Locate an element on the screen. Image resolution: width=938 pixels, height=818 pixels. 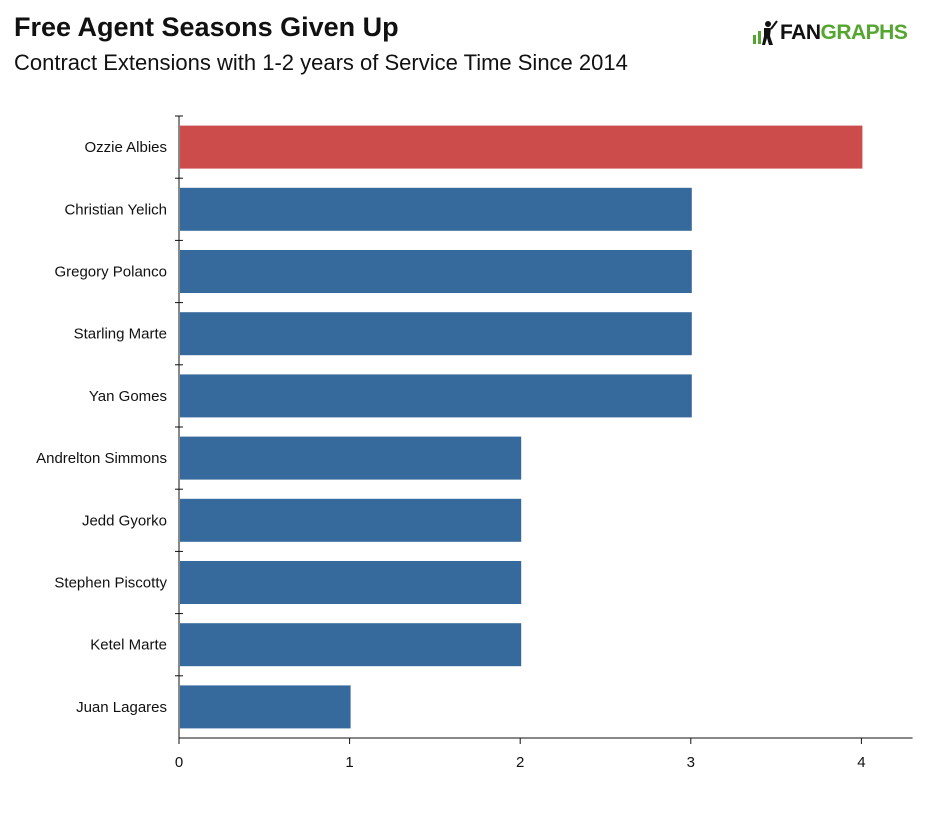
y-tick-label: Yan Gomes is located at coordinates (128, 396).